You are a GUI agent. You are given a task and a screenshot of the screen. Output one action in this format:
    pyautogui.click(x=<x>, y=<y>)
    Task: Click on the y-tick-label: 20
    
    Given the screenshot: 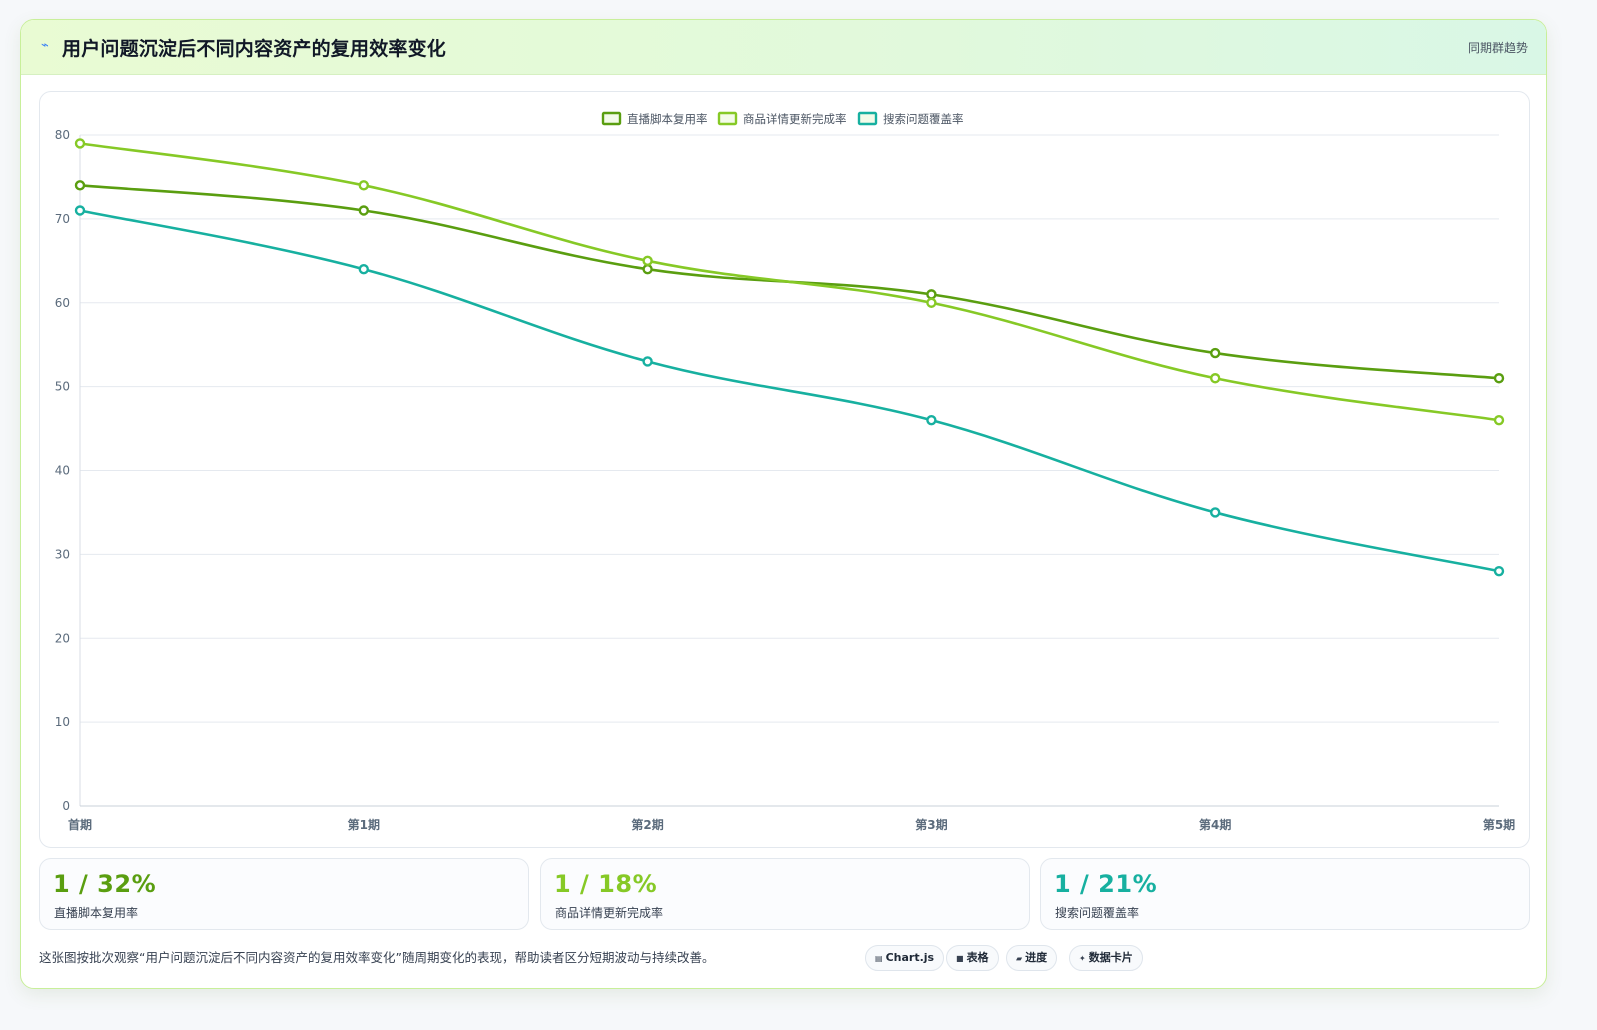 What is the action you would take?
    pyautogui.click(x=62, y=638)
    